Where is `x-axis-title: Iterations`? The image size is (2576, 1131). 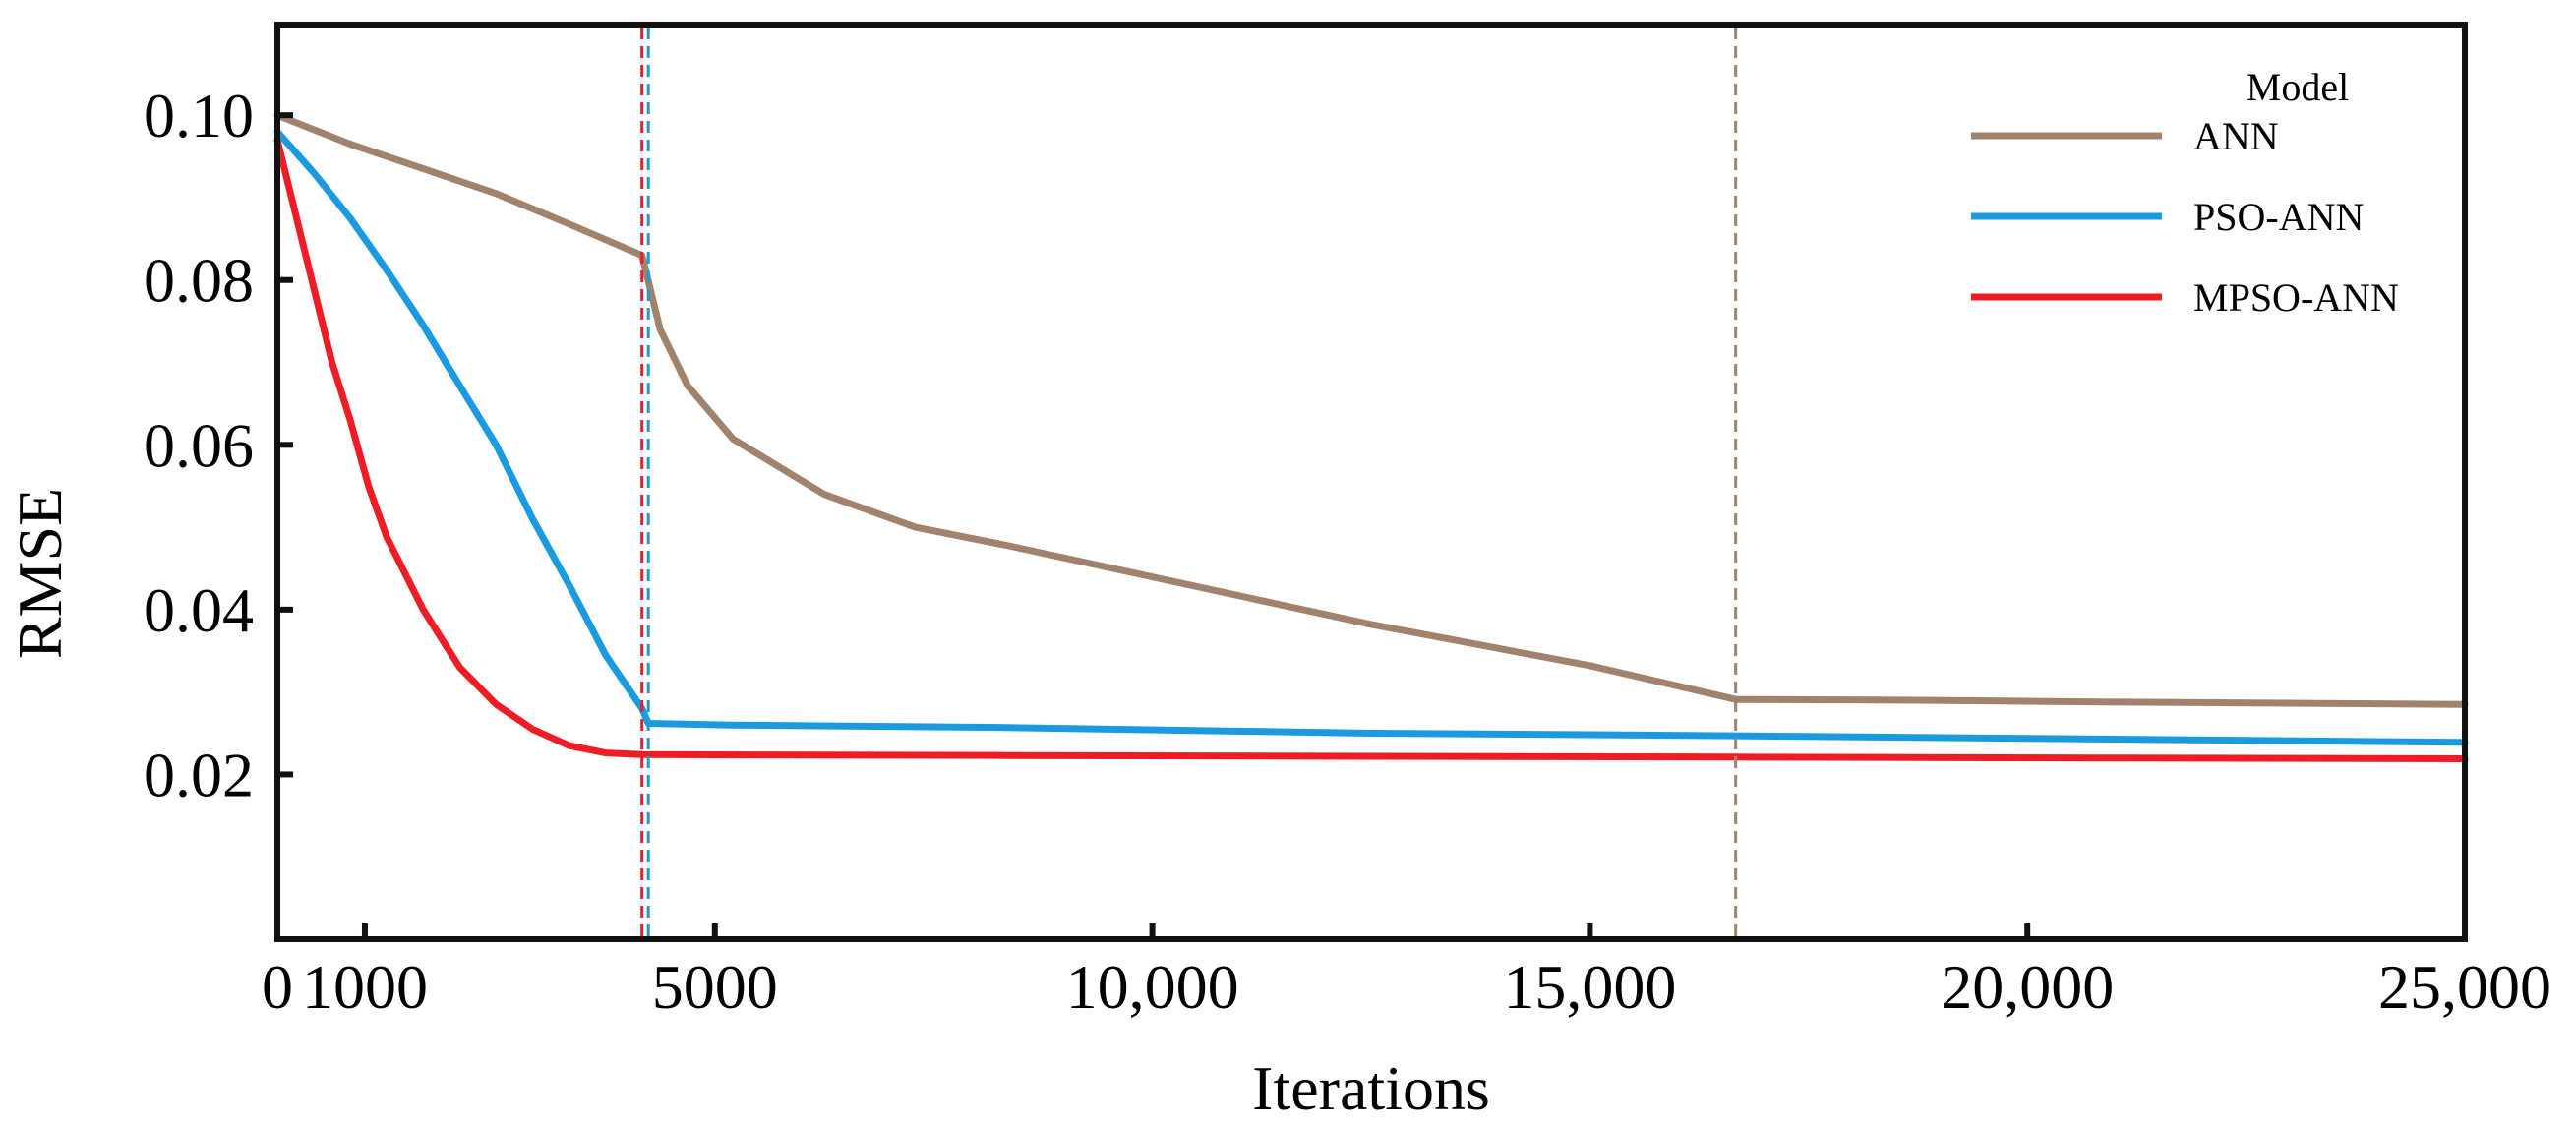 x-axis-title: Iterations is located at coordinates (1371, 1088).